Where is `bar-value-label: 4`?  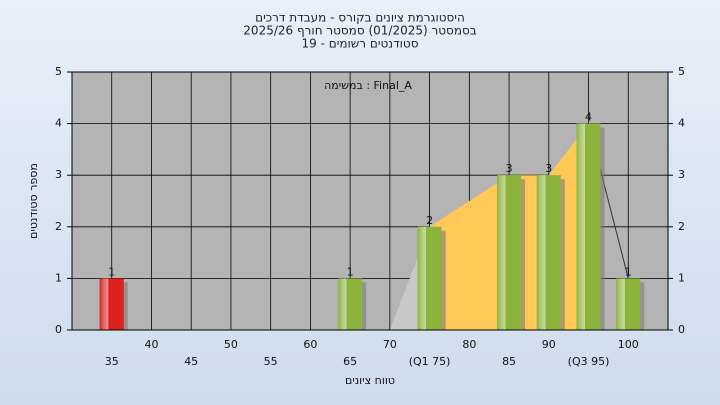 bar-value-label: 4 is located at coordinates (588, 117).